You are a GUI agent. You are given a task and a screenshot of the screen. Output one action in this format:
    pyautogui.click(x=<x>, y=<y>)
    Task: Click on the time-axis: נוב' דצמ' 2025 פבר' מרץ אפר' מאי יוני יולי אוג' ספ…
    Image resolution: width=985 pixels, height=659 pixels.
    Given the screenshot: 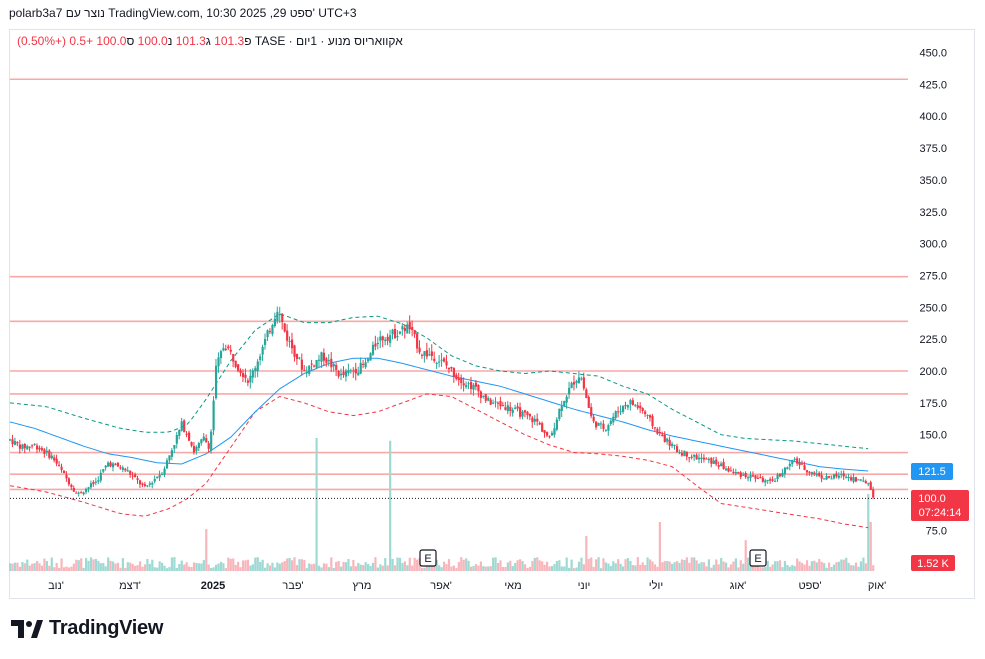 What is the action you would take?
    pyautogui.click(x=467, y=585)
    